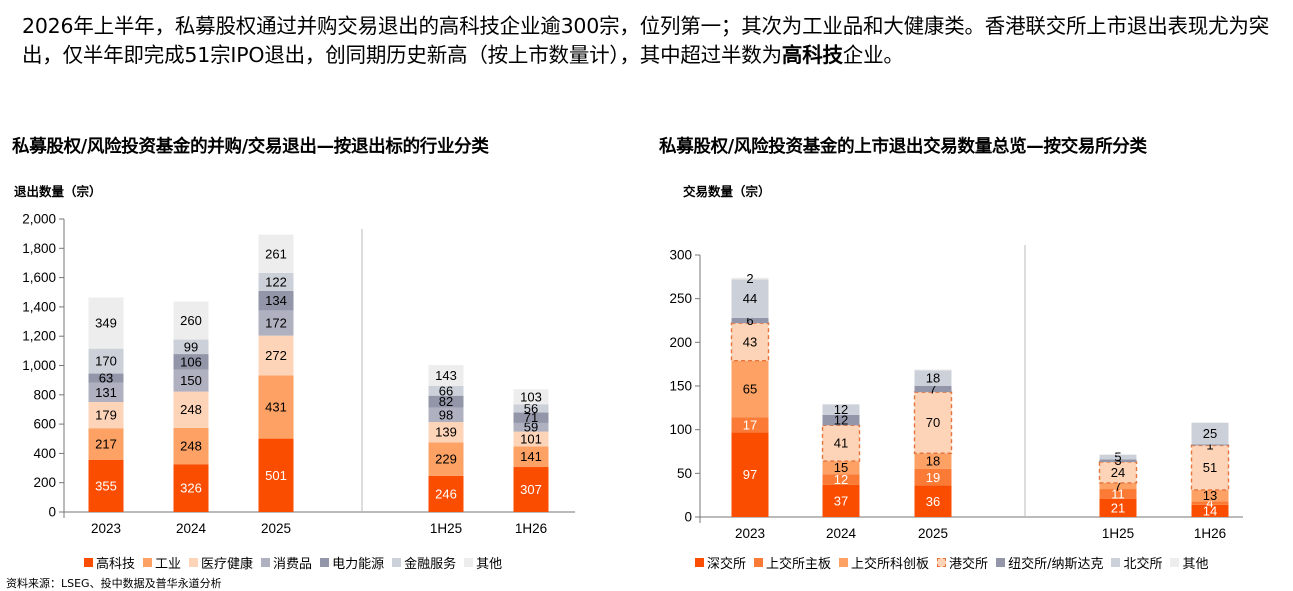 Image resolution: width=1293 pixels, height=591 pixels. I want to click on data-label: 3, so click(1117, 460).